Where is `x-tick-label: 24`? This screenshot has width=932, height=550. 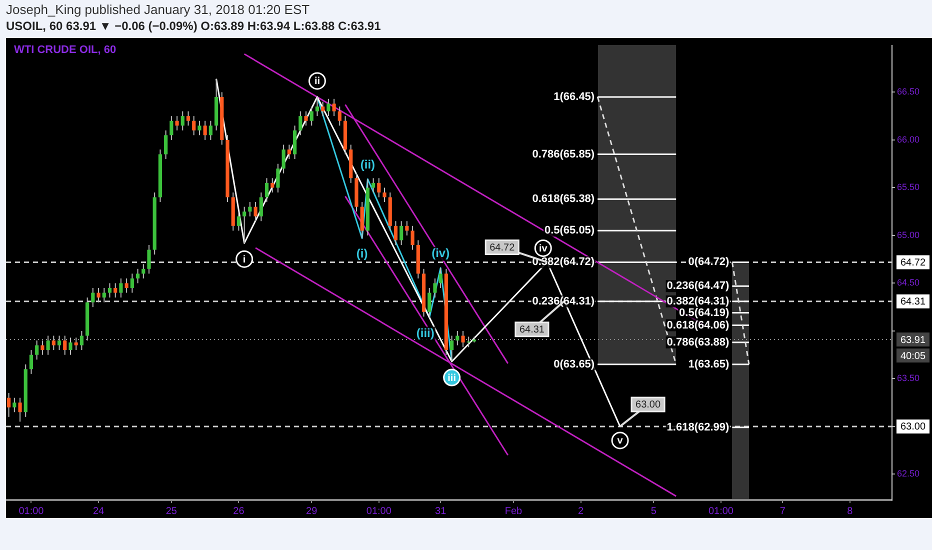 x-tick-label: 24 is located at coordinates (98, 511).